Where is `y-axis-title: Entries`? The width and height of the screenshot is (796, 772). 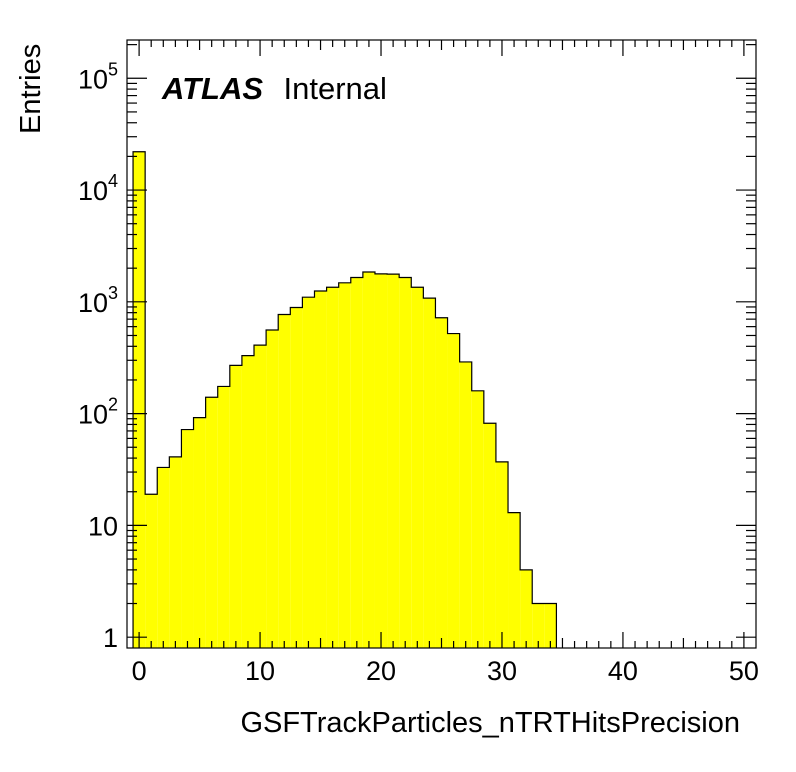 y-axis-title: Entries is located at coordinates (31, 89).